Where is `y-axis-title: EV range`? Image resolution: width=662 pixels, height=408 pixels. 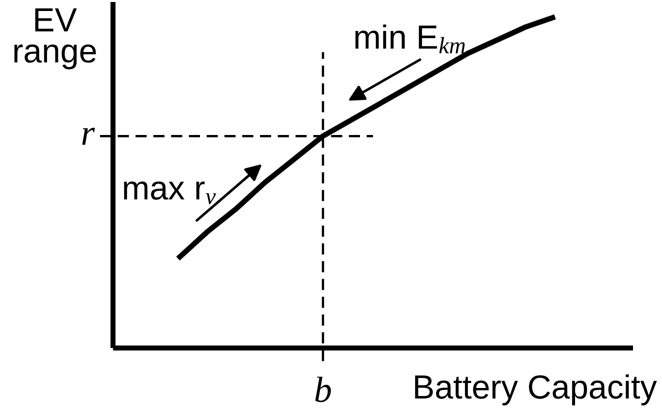
y-axis-title: EV range is located at coordinates (55, 39).